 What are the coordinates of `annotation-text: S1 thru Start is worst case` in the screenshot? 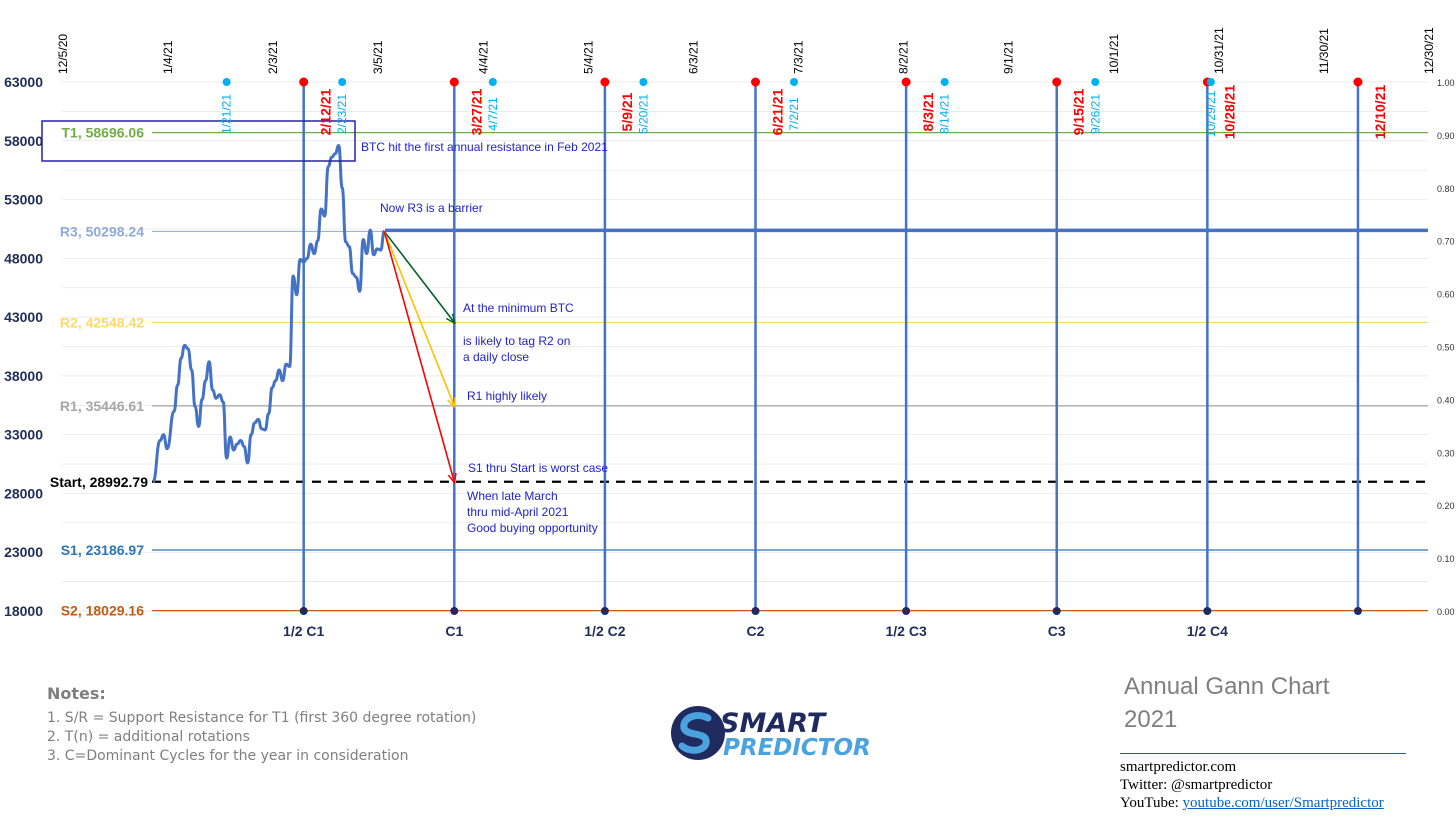 It's located at (538, 468).